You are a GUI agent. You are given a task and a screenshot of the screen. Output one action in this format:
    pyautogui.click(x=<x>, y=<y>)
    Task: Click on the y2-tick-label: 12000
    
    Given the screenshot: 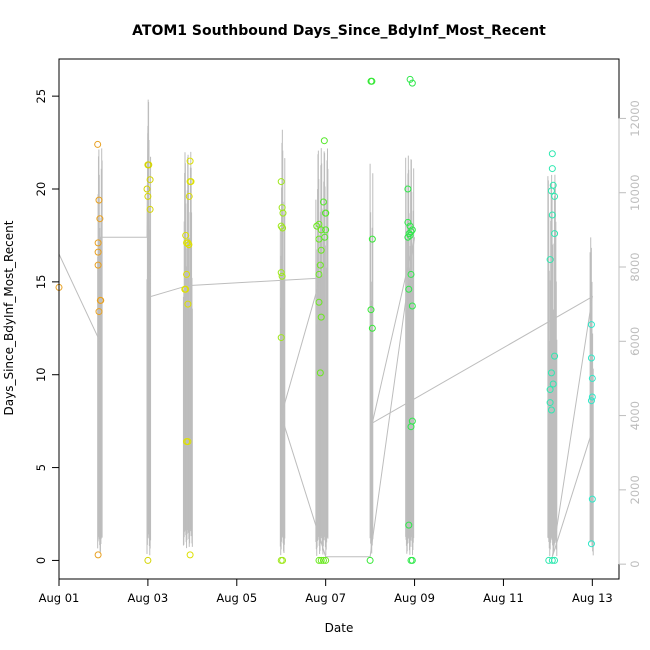 What is the action you would take?
    pyautogui.click(x=635, y=118)
    